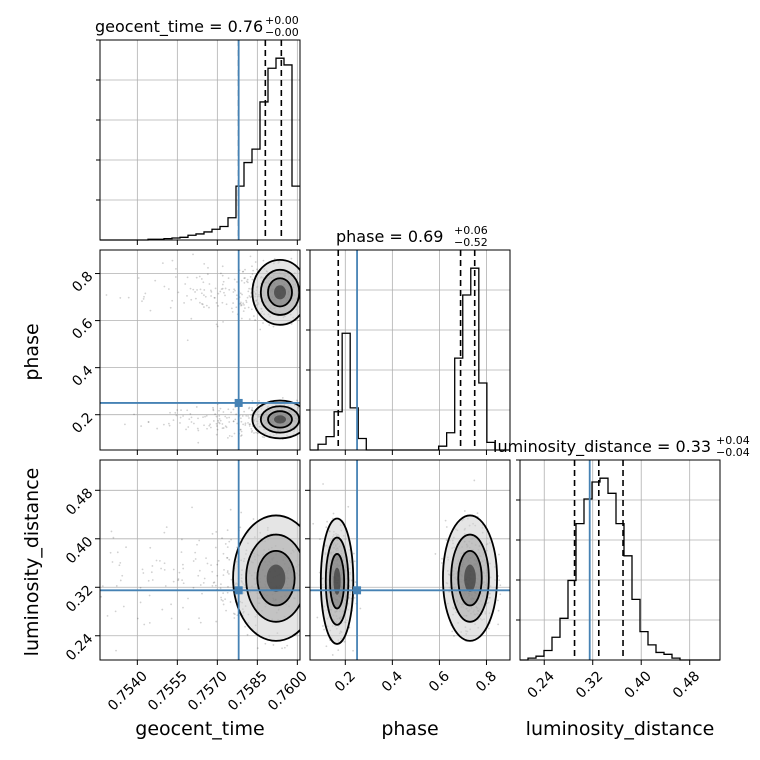 The width and height of the screenshot is (760, 760). I want to click on truth-marker, so click(238, 590).